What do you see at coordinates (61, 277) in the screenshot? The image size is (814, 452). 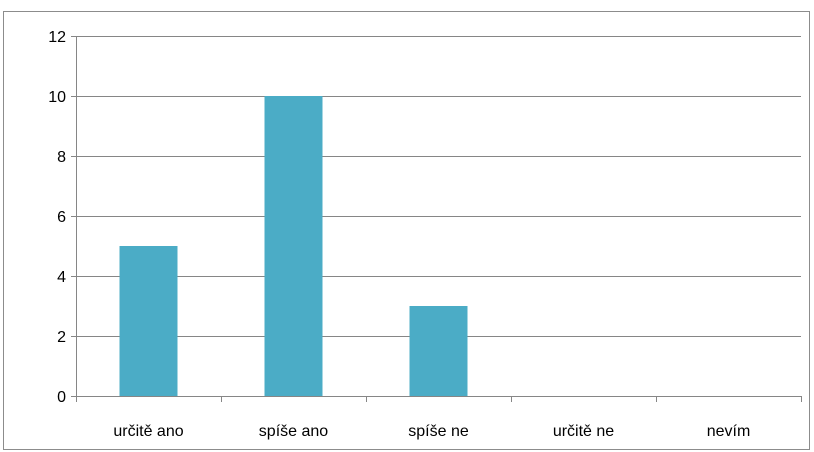 I see `y-tick-label: 4` at bounding box center [61, 277].